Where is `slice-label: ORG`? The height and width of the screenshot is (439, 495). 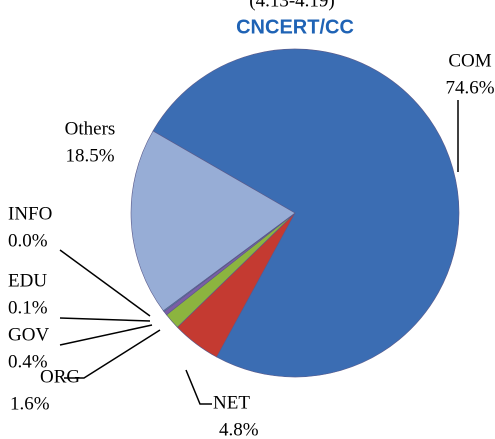 slice-label: ORG is located at coordinates (60, 376).